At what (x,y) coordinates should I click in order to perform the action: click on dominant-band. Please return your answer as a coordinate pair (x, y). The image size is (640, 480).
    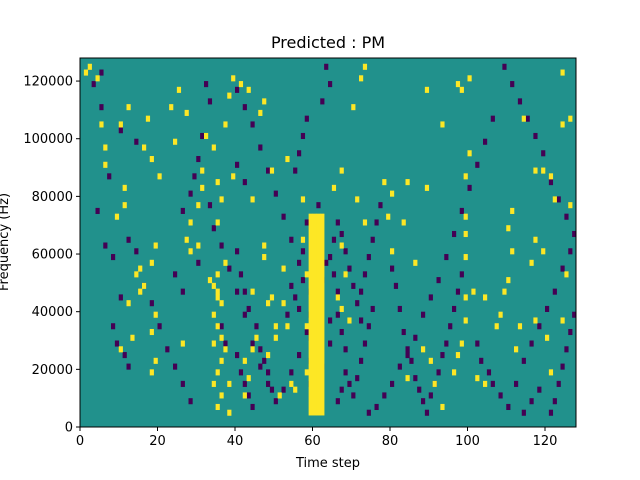
    Looking at the image, I should click on (316, 314).